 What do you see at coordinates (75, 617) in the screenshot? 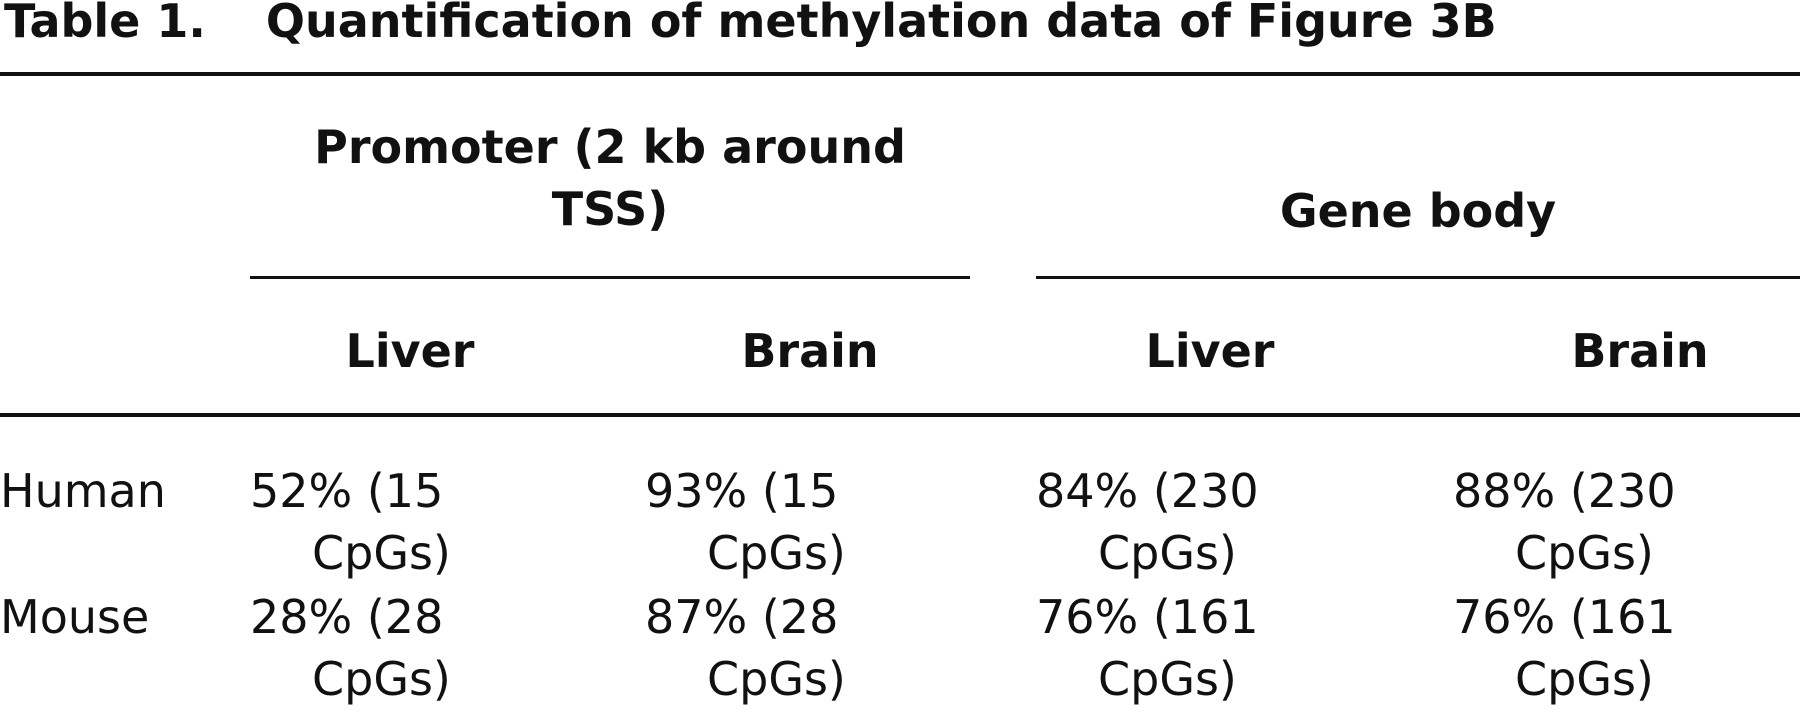
I see `row-label-mouse: Mouse` at bounding box center [75, 617].